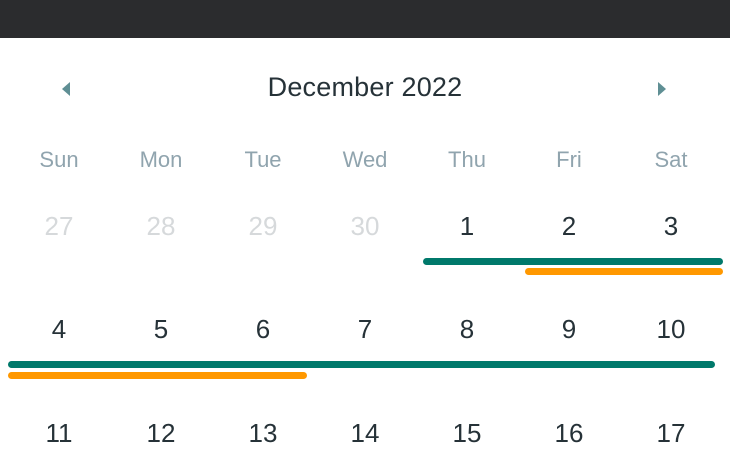 Image resolution: width=730 pixels, height=474 pixels. What do you see at coordinates (671, 159) in the screenshot?
I see `weekday-sat: Sat` at bounding box center [671, 159].